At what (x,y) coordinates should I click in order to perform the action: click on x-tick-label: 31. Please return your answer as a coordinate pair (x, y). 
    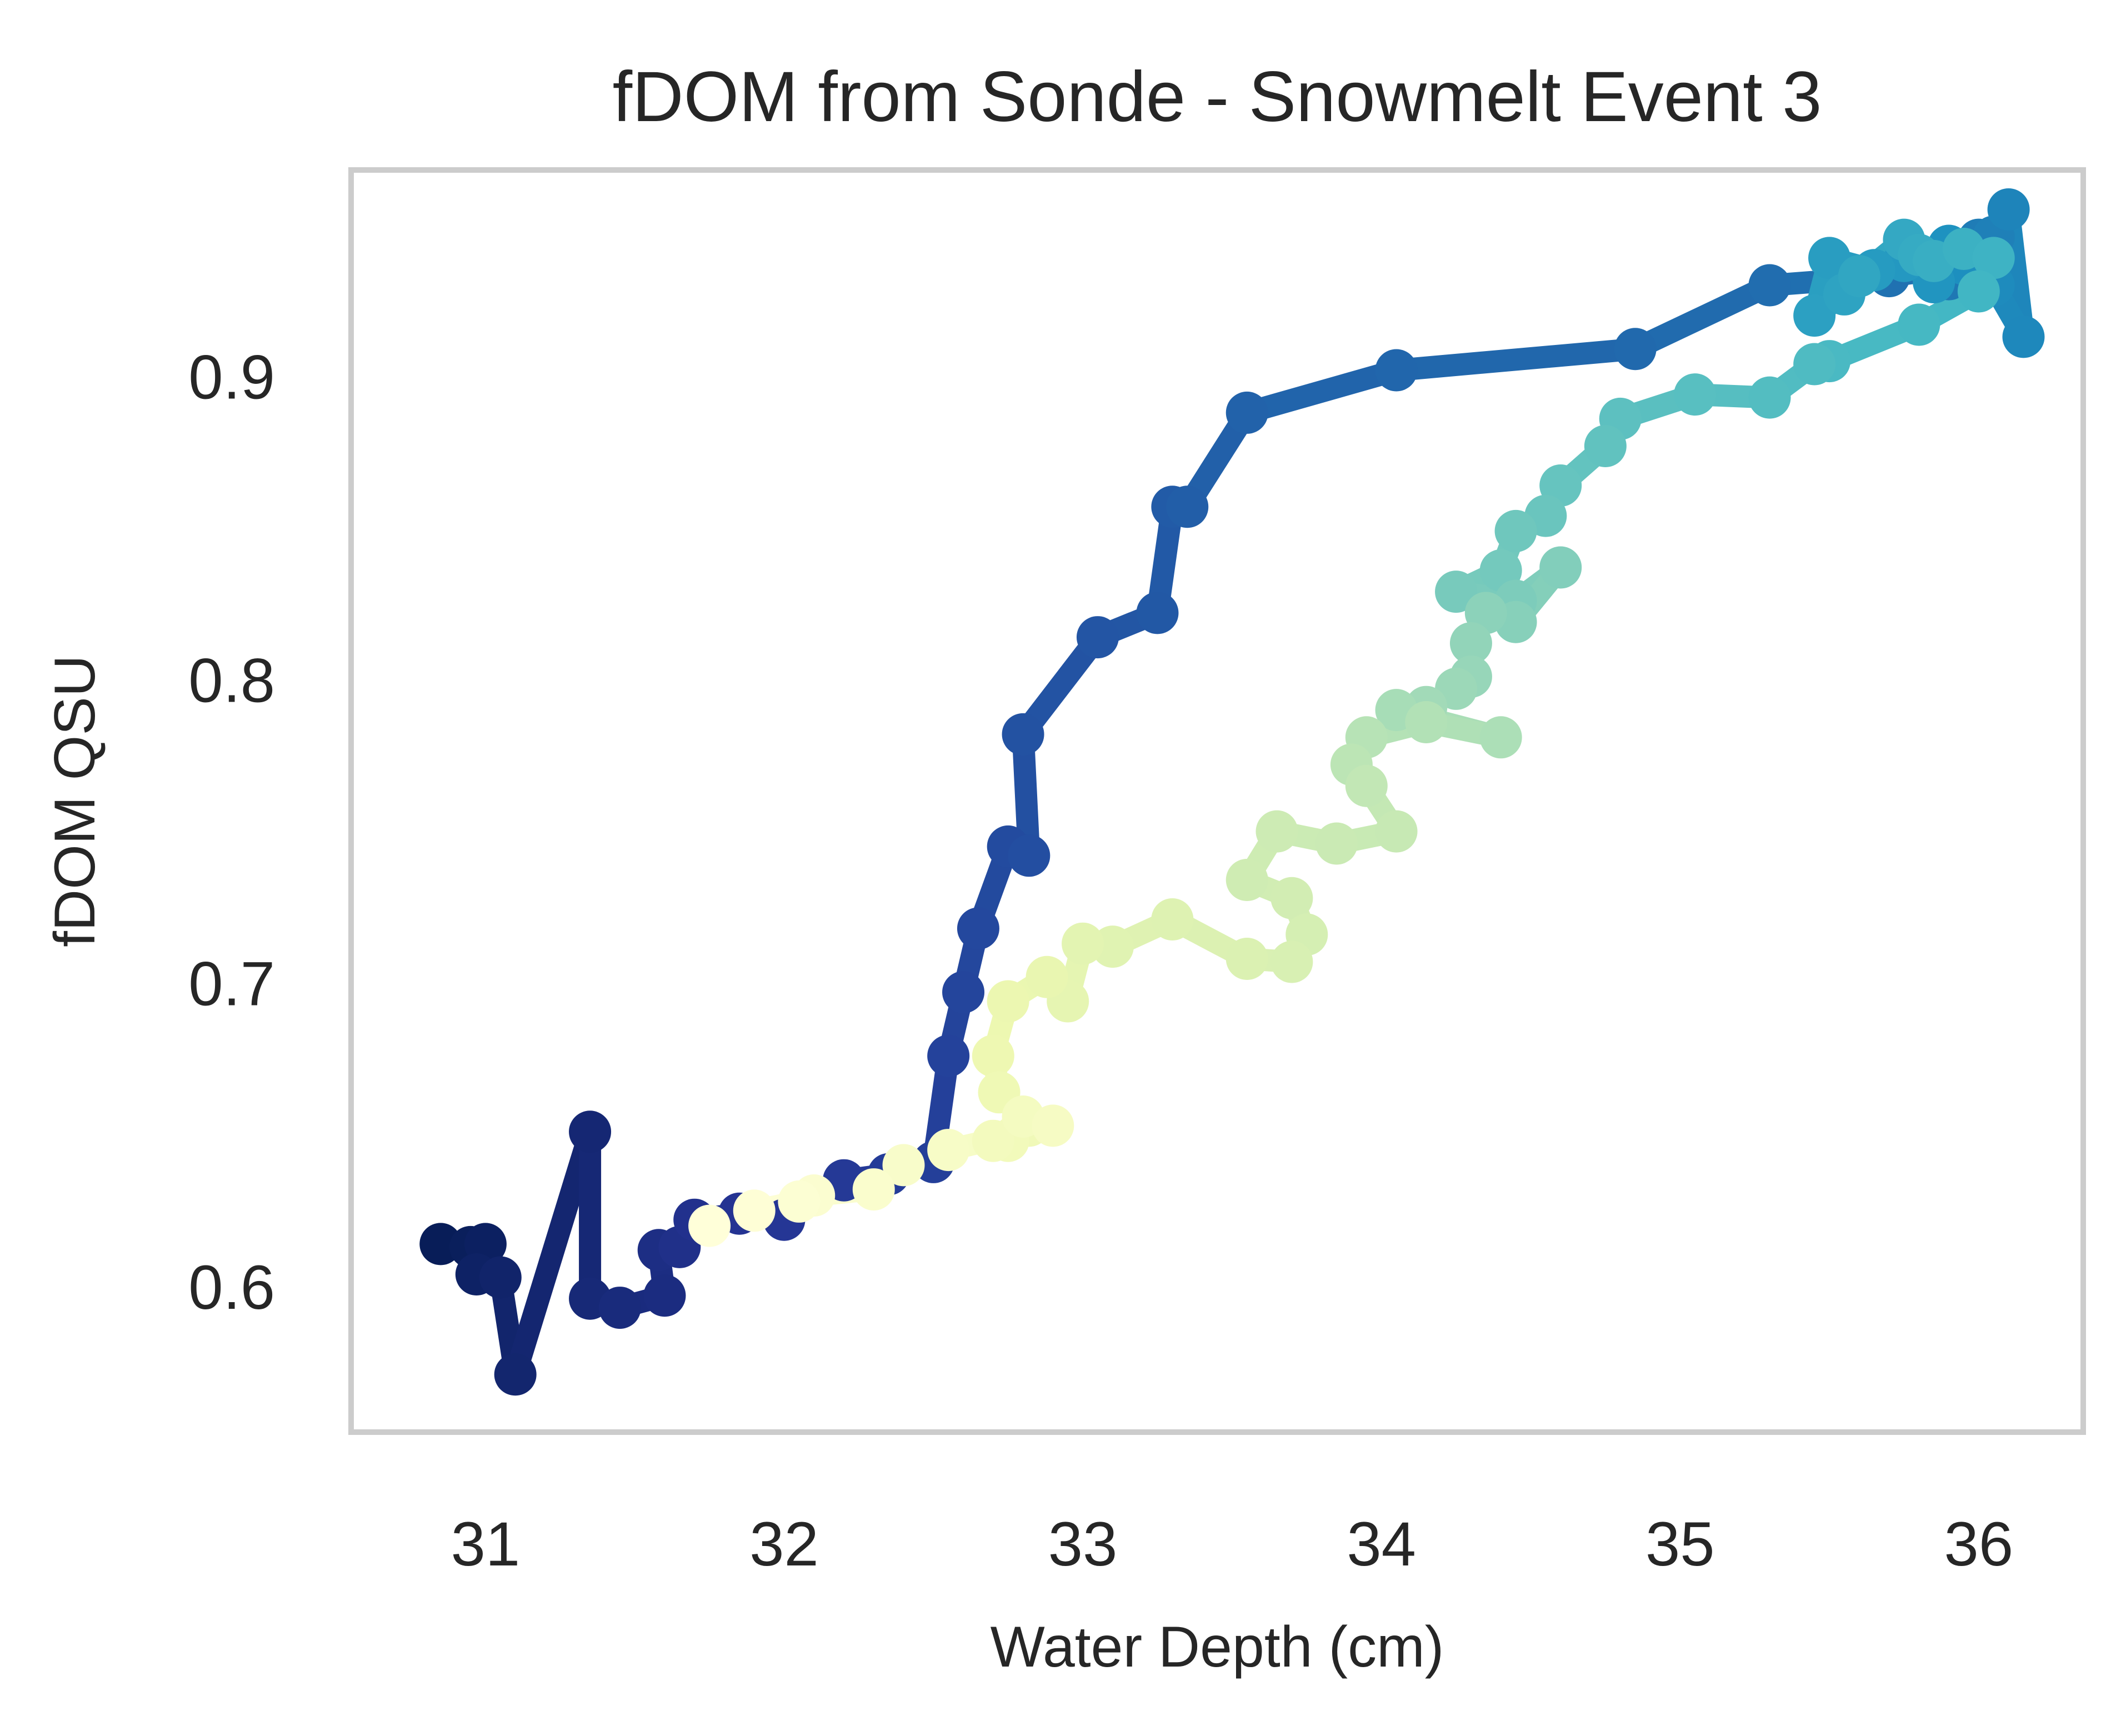
    Looking at the image, I should click on (486, 1544).